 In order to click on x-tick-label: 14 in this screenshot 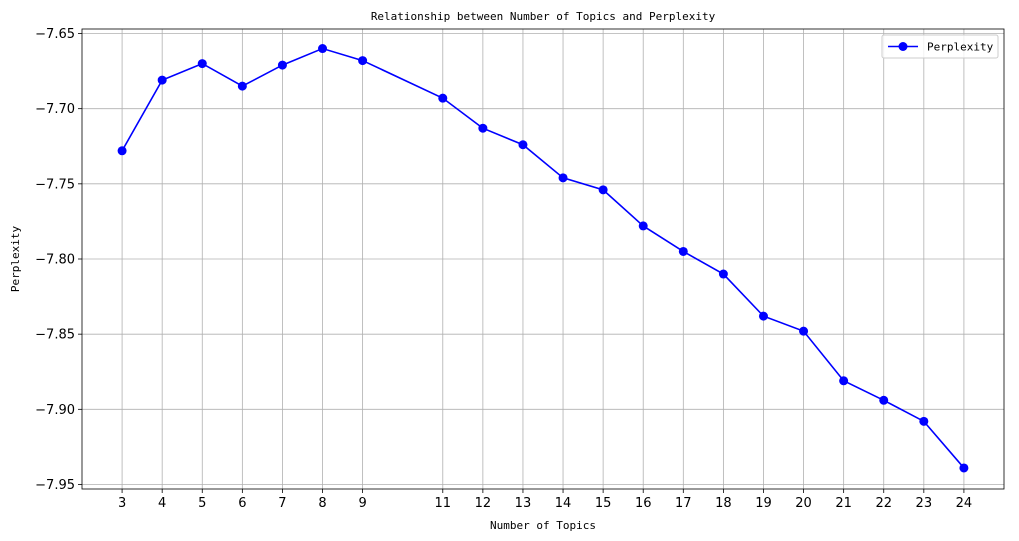, I will do `click(563, 503)`.